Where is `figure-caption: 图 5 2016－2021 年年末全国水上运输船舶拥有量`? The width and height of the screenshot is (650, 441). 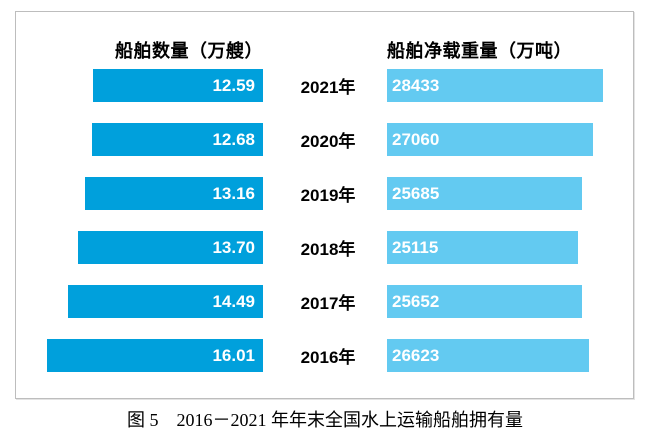
figure-caption: 图 5 2016－2021 年年末全国水上运输船舶拥有量 is located at coordinates (325, 420).